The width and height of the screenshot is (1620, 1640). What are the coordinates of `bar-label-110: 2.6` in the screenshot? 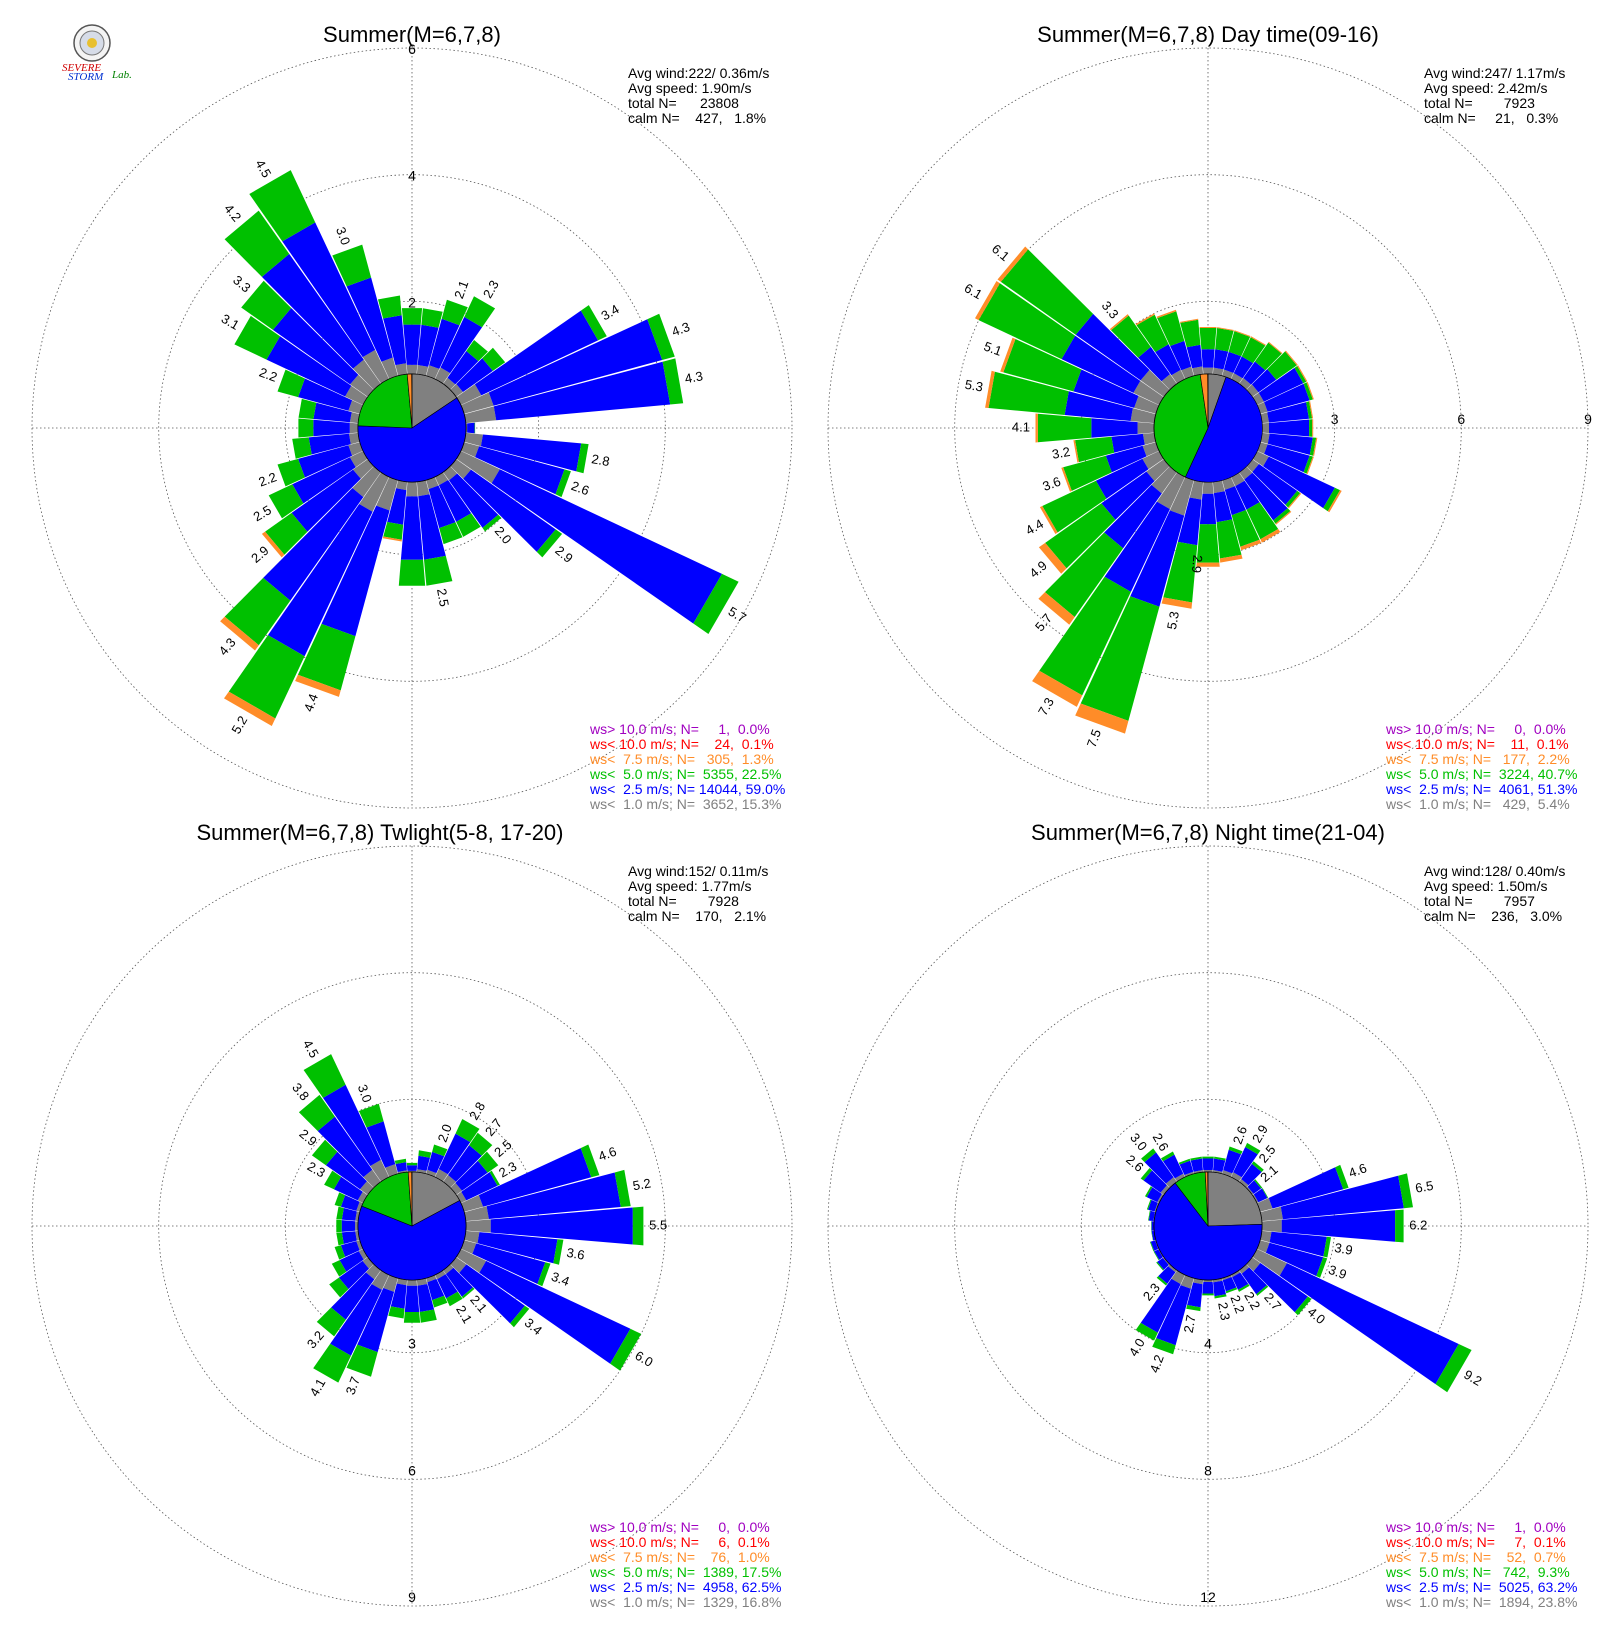 It's located at (580, 488).